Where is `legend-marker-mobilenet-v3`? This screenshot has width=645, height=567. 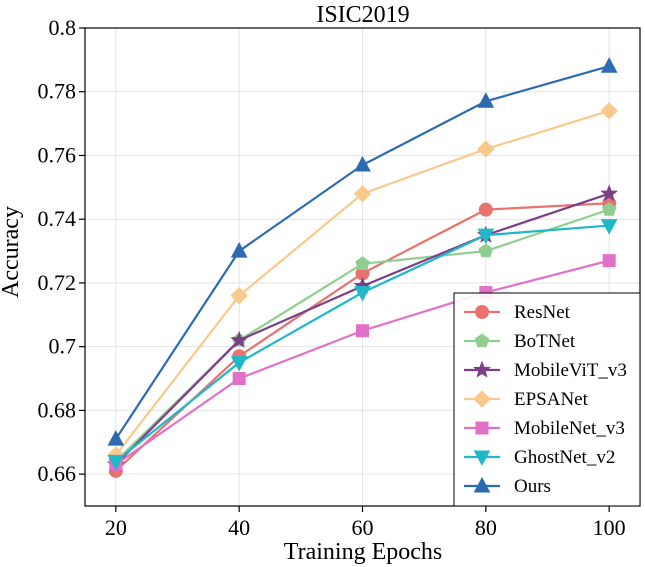
legend-marker-mobilenet-v3 is located at coordinates (482, 428).